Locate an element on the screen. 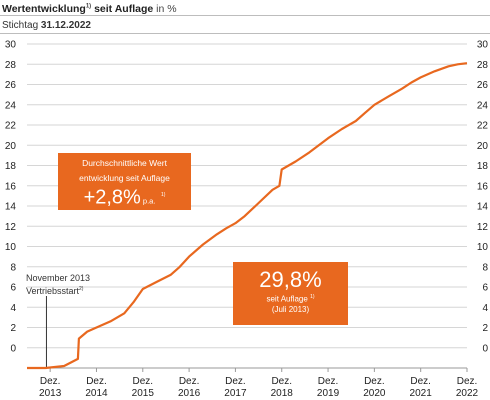 This screenshot has width=490, height=400. x-tick-label-year: 2016 is located at coordinates (189, 393).